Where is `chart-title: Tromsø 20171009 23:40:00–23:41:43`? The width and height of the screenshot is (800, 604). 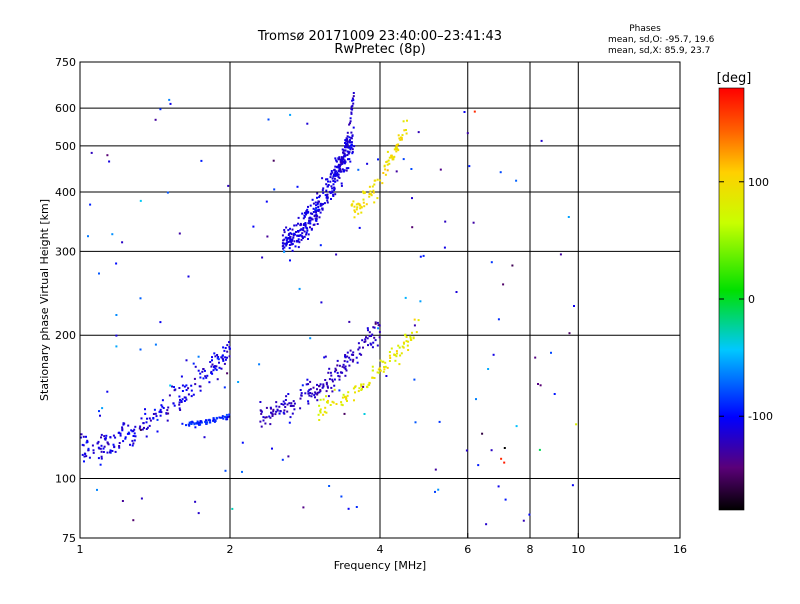 chart-title: Tromsø 20171009 23:40:00–23:41:43 is located at coordinates (379, 36).